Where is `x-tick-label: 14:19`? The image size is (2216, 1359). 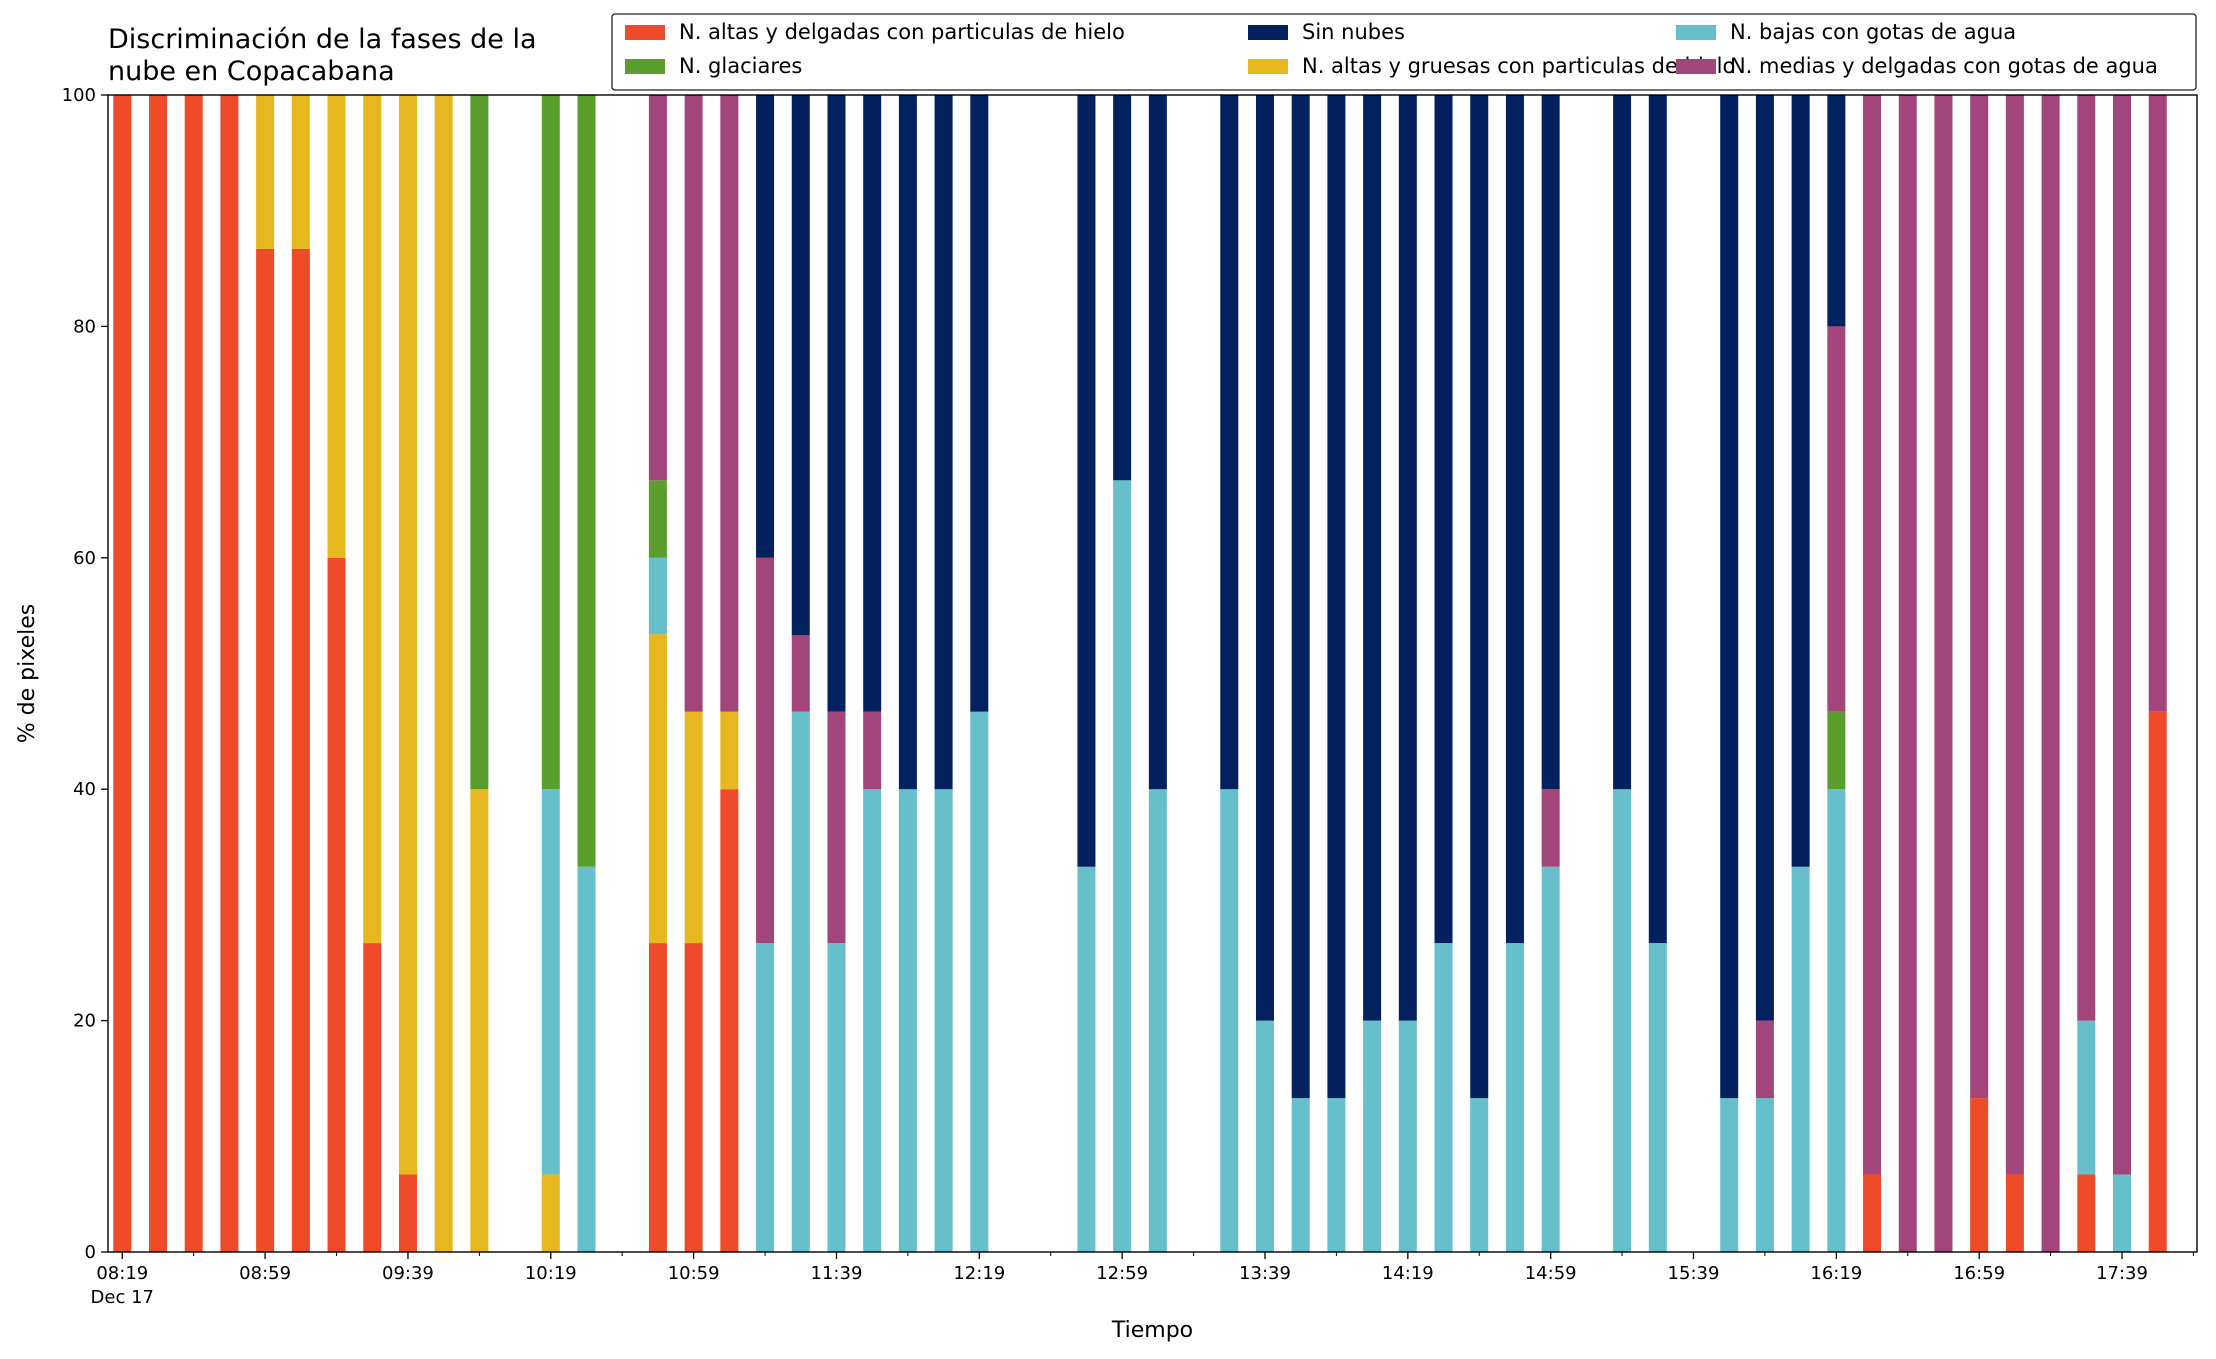 x-tick-label: 14:19 is located at coordinates (1408, 1273).